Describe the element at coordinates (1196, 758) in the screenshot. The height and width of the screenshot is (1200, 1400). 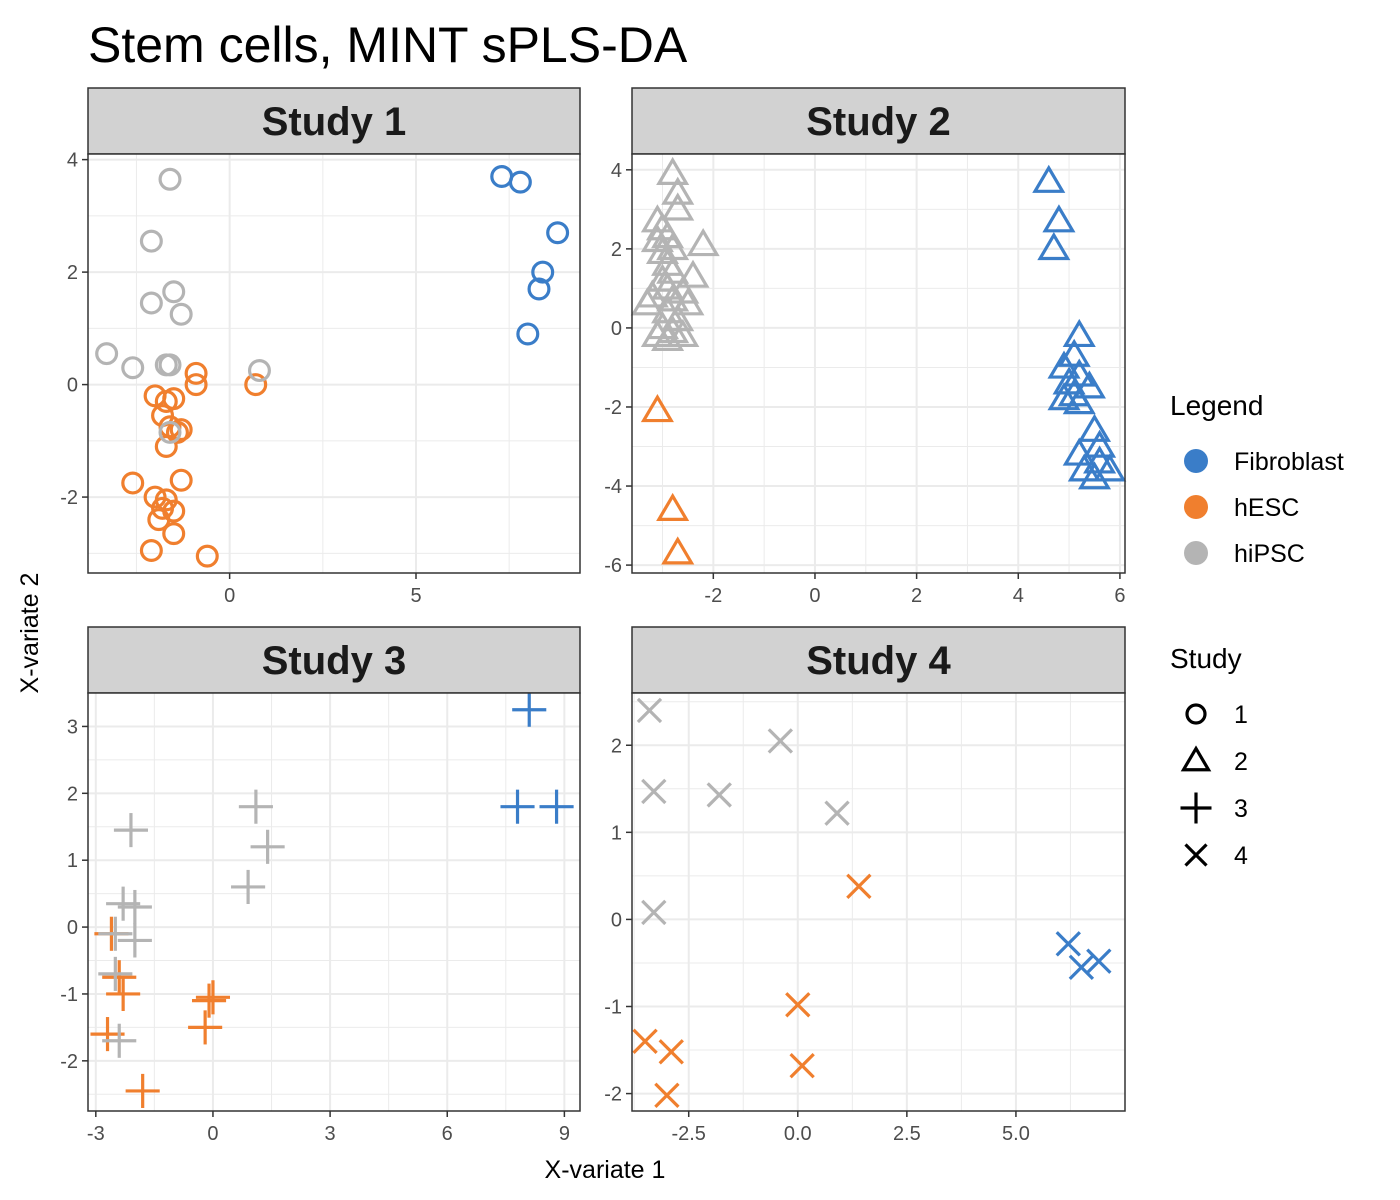
I see `legend-shape-triangle` at that location.